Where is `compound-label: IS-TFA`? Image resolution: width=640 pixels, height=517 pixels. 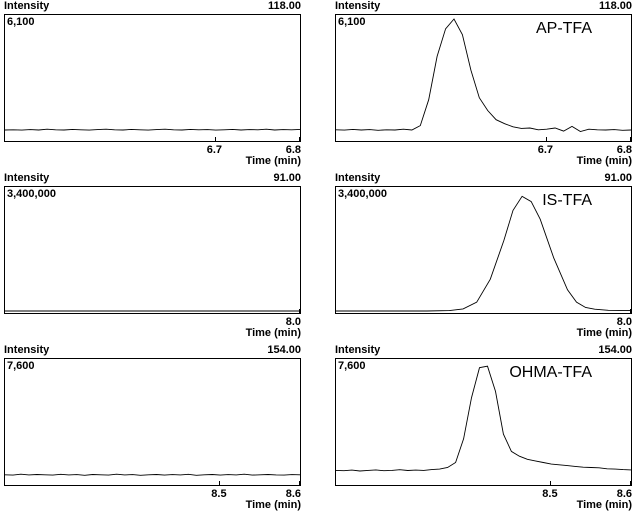 compound-label: IS-TFA is located at coordinates (567, 200).